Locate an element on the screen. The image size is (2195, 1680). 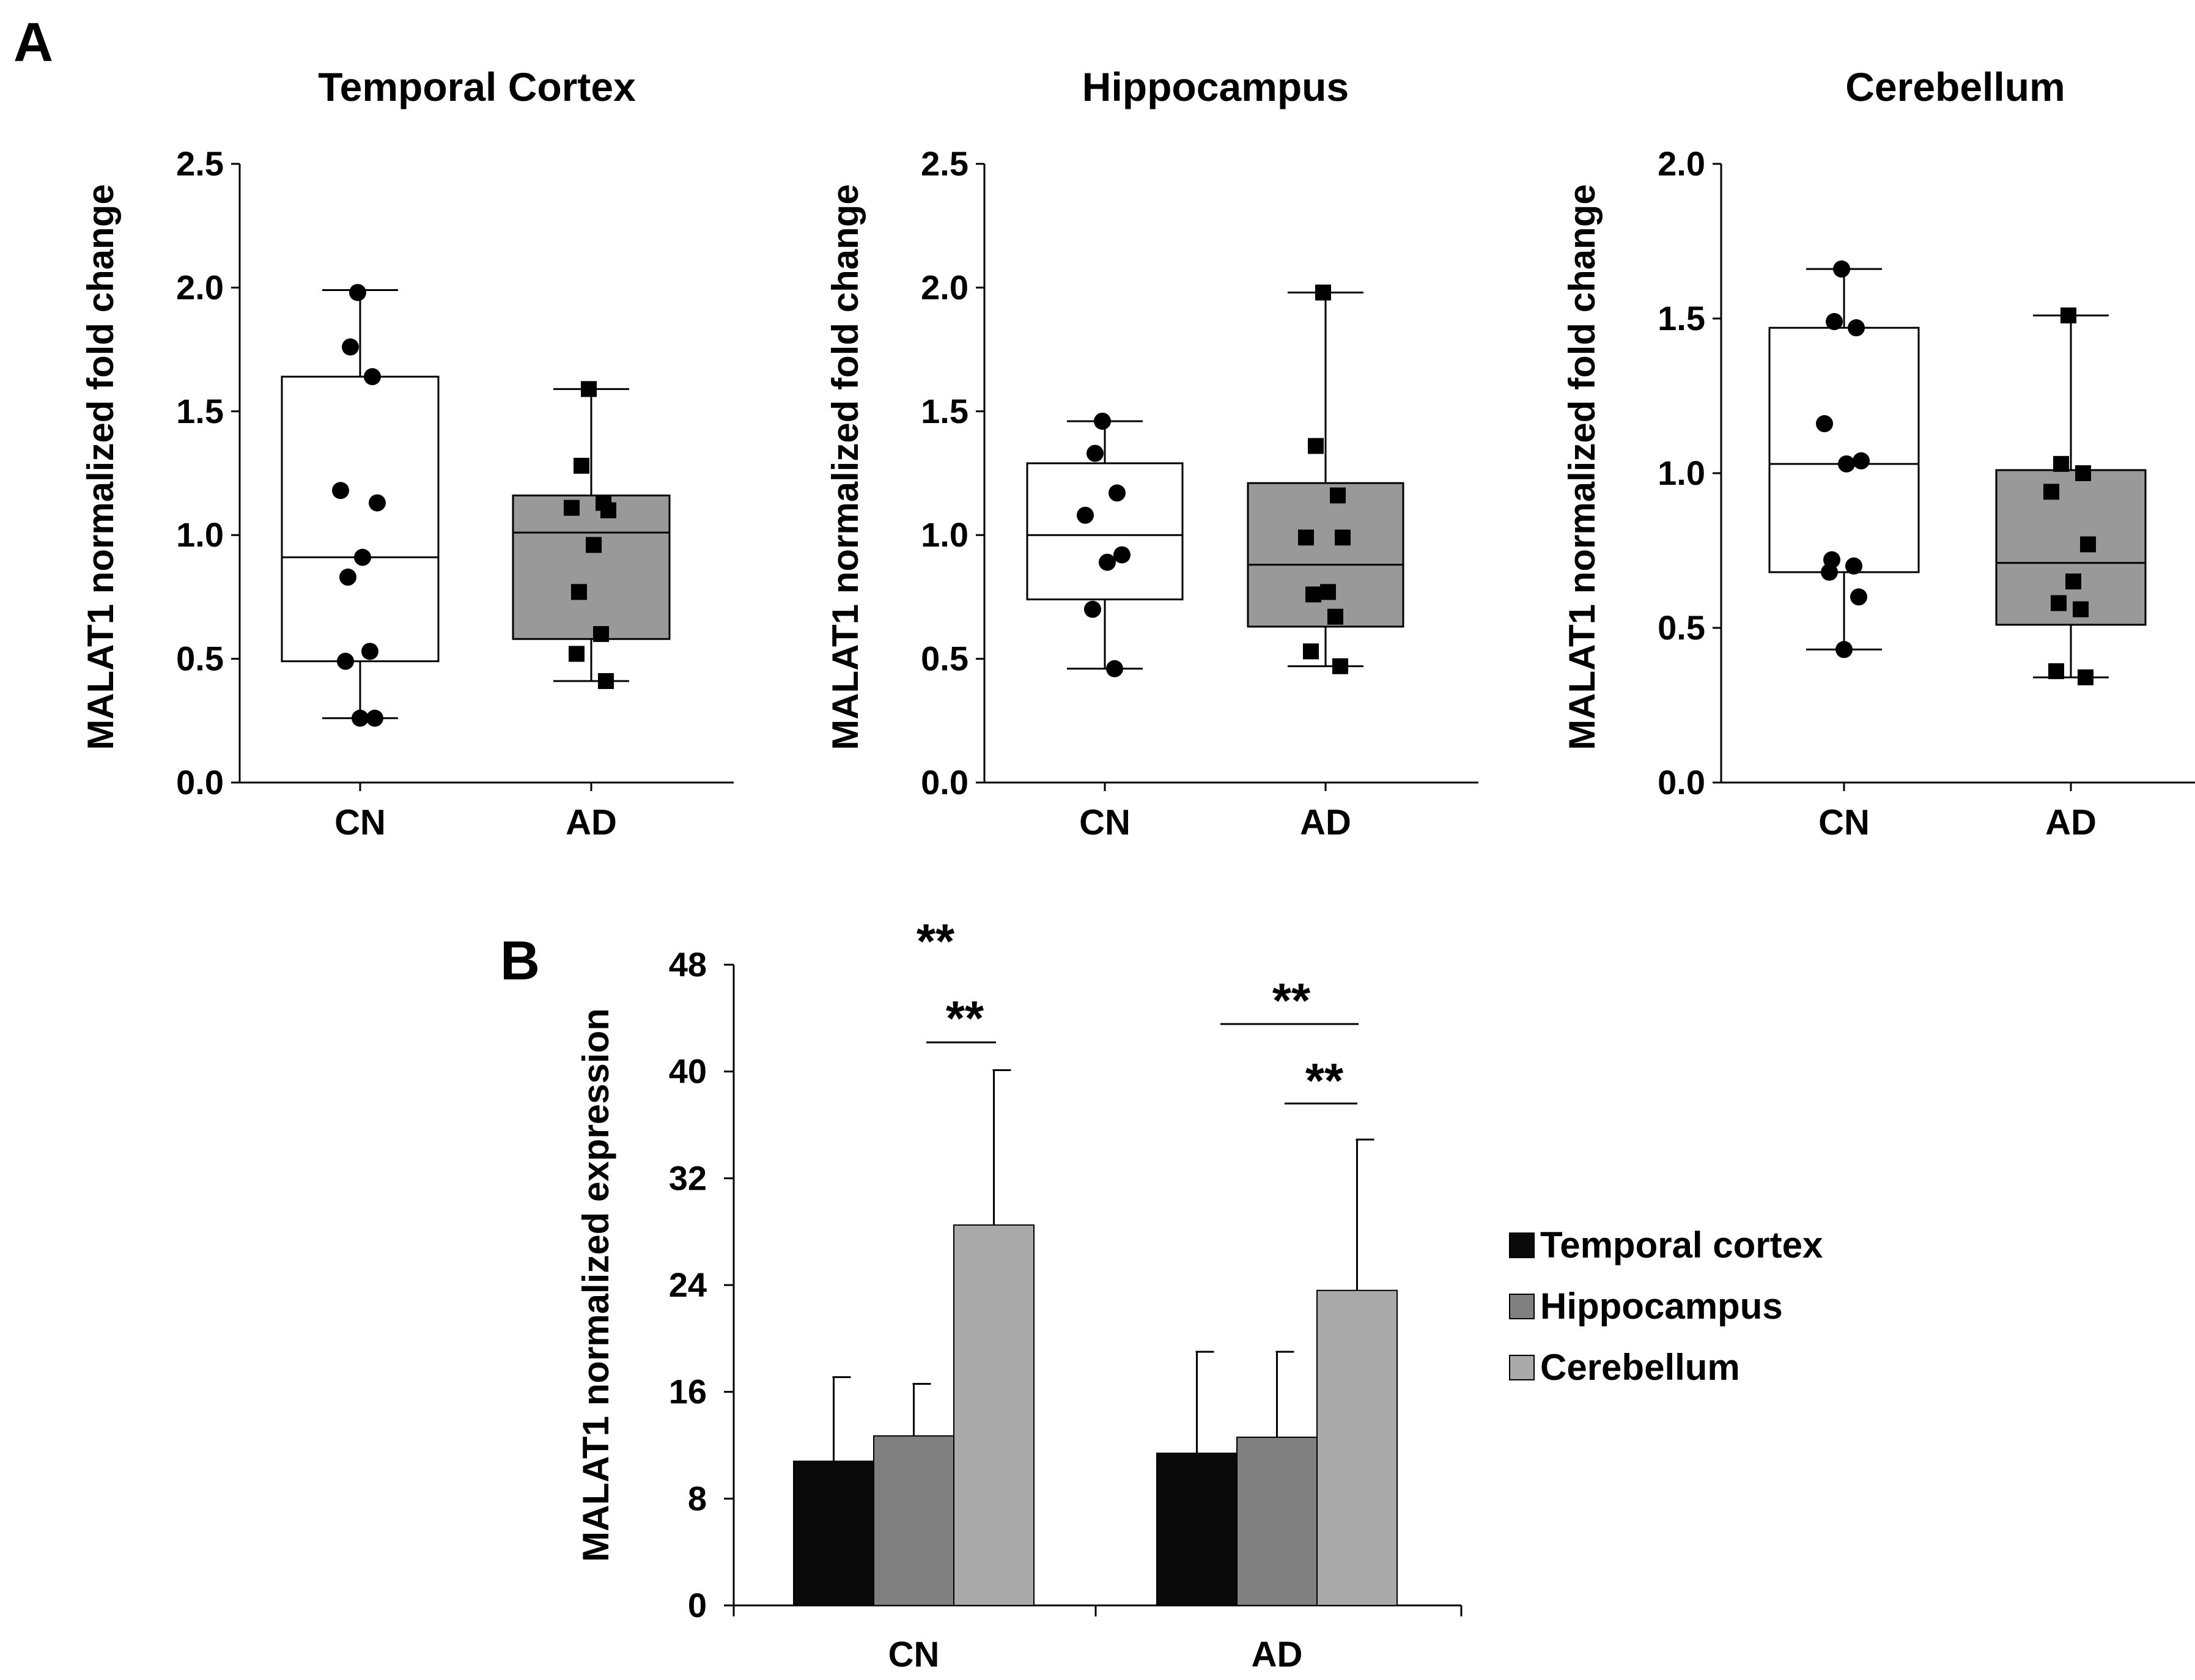
y-tick-label: 0.0 is located at coordinates (1681, 782).